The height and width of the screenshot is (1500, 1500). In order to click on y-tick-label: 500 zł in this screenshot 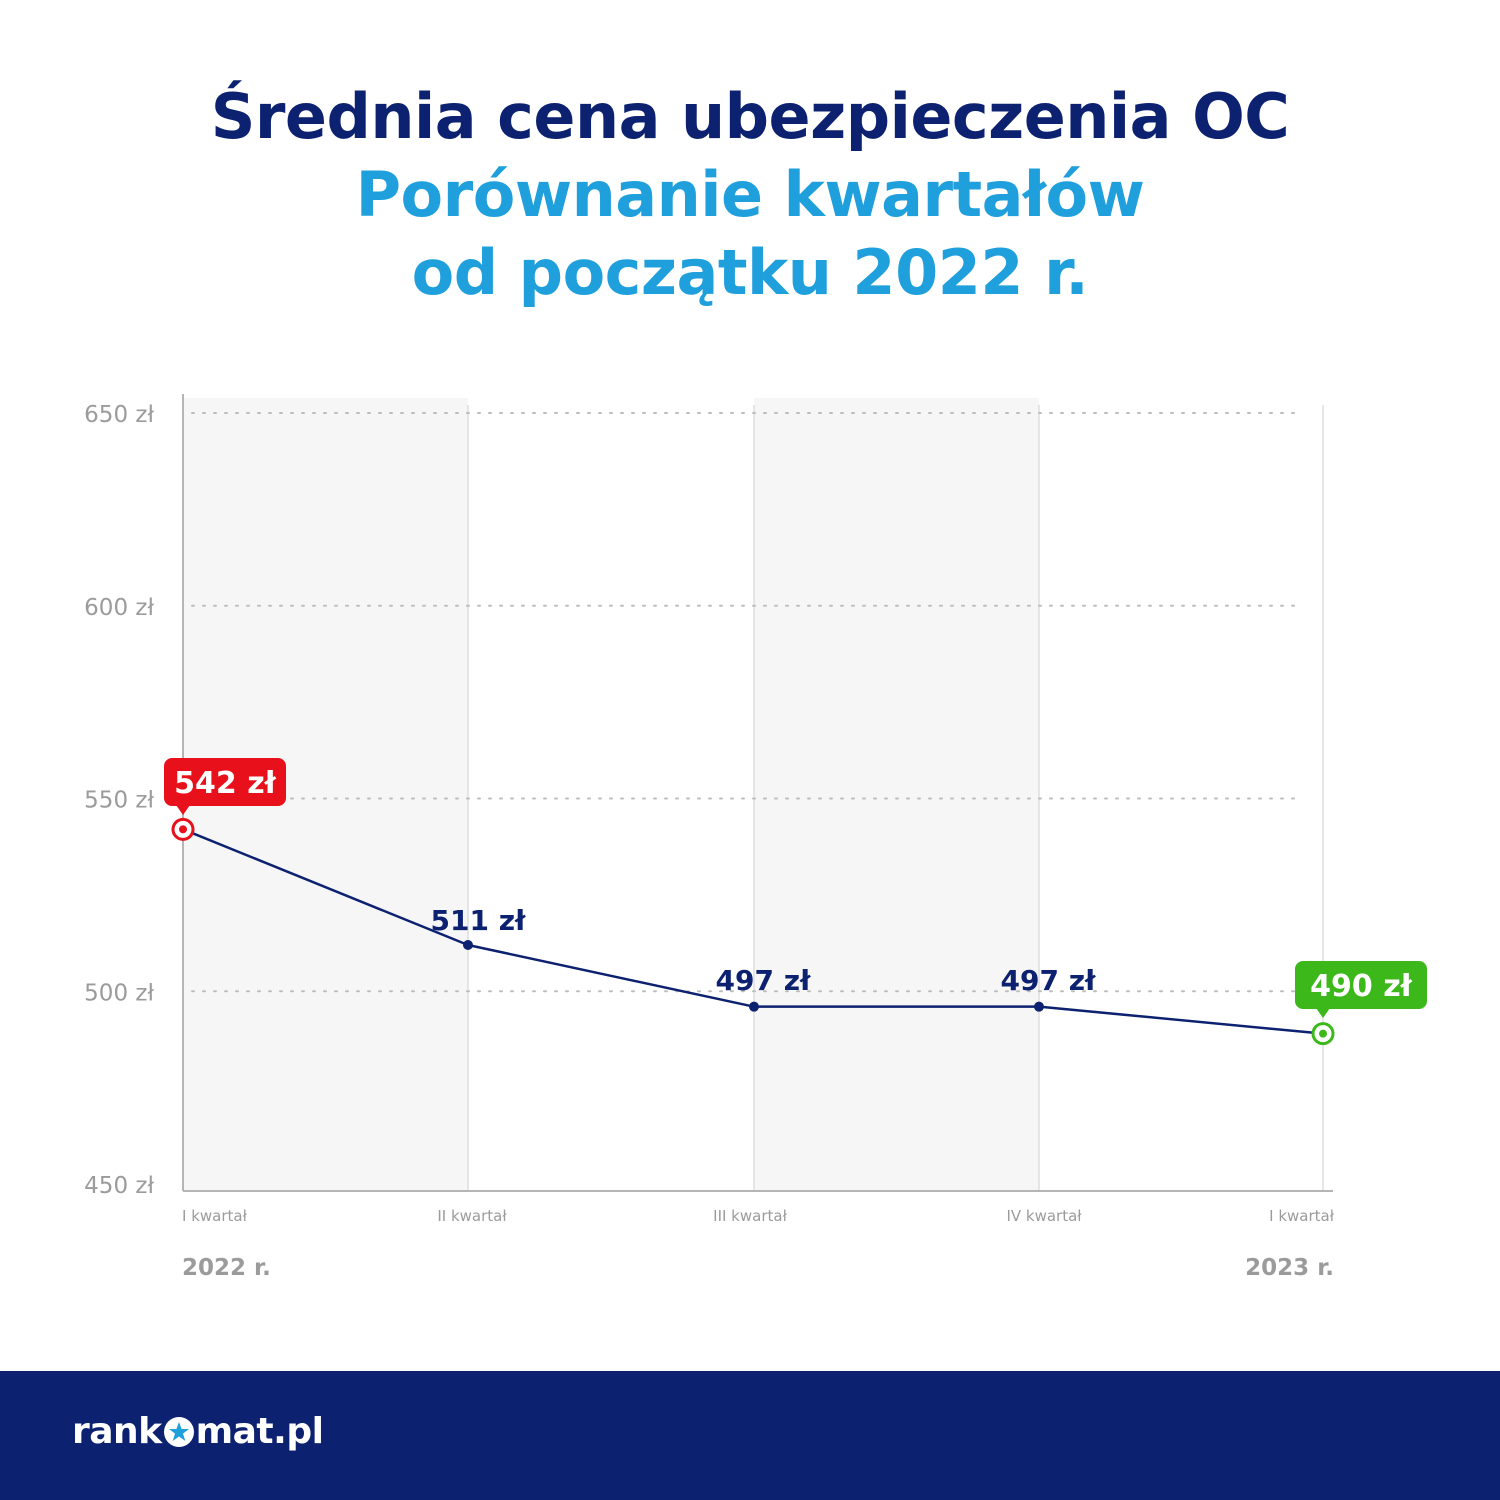, I will do `click(119, 993)`.